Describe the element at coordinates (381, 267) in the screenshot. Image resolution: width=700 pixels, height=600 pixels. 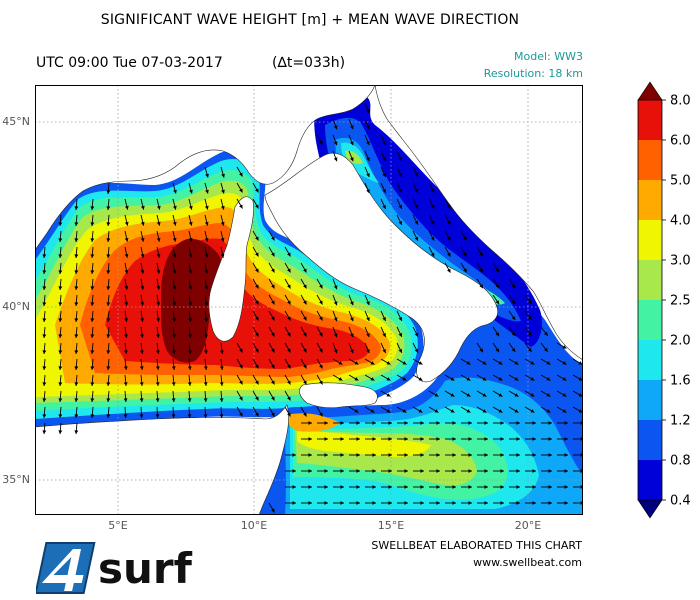
I see `italy-peninsula` at that location.